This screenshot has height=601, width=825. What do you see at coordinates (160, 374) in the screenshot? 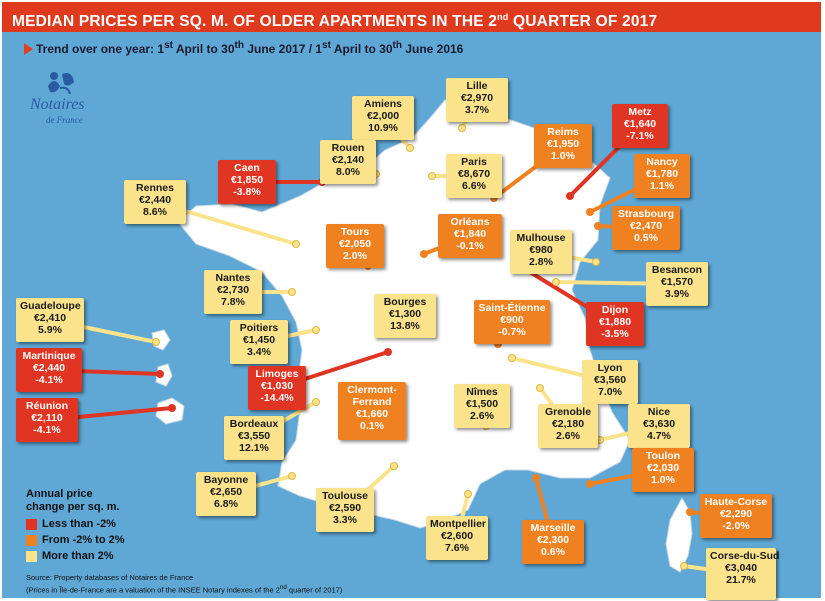
I see `city-dot-martinique` at bounding box center [160, 374].